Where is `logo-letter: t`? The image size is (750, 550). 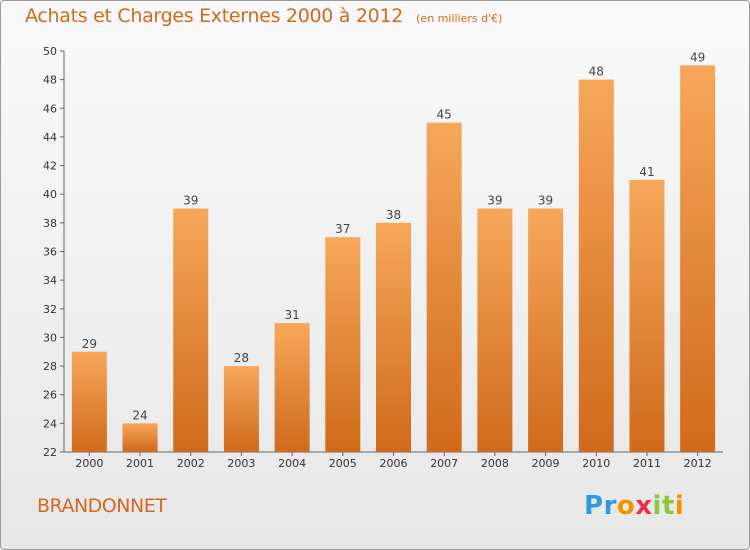 logo-letter: t is located at coordinates (668, 506).